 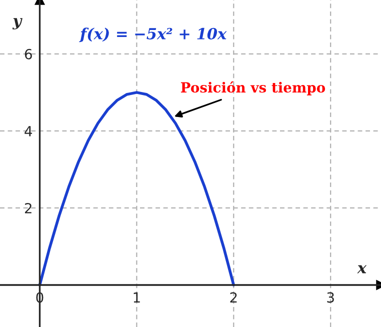 What do you see at coordinates (153, 35) in the screenshot?
I see `text: f(x) = −5x² + 10x` at bounding box center [153, 35].